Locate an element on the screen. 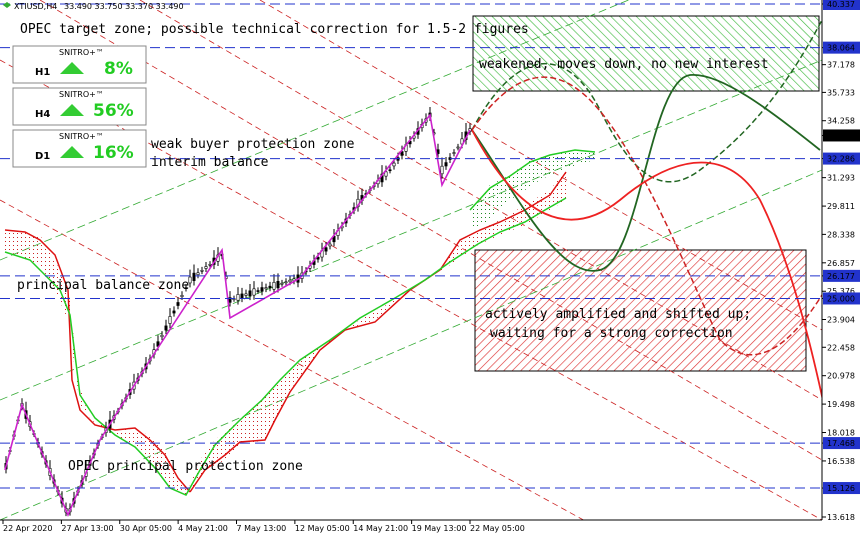 This screenshot has height=538, width=860. price-tick-label: 16.538 is located at coordinates (841, 461).